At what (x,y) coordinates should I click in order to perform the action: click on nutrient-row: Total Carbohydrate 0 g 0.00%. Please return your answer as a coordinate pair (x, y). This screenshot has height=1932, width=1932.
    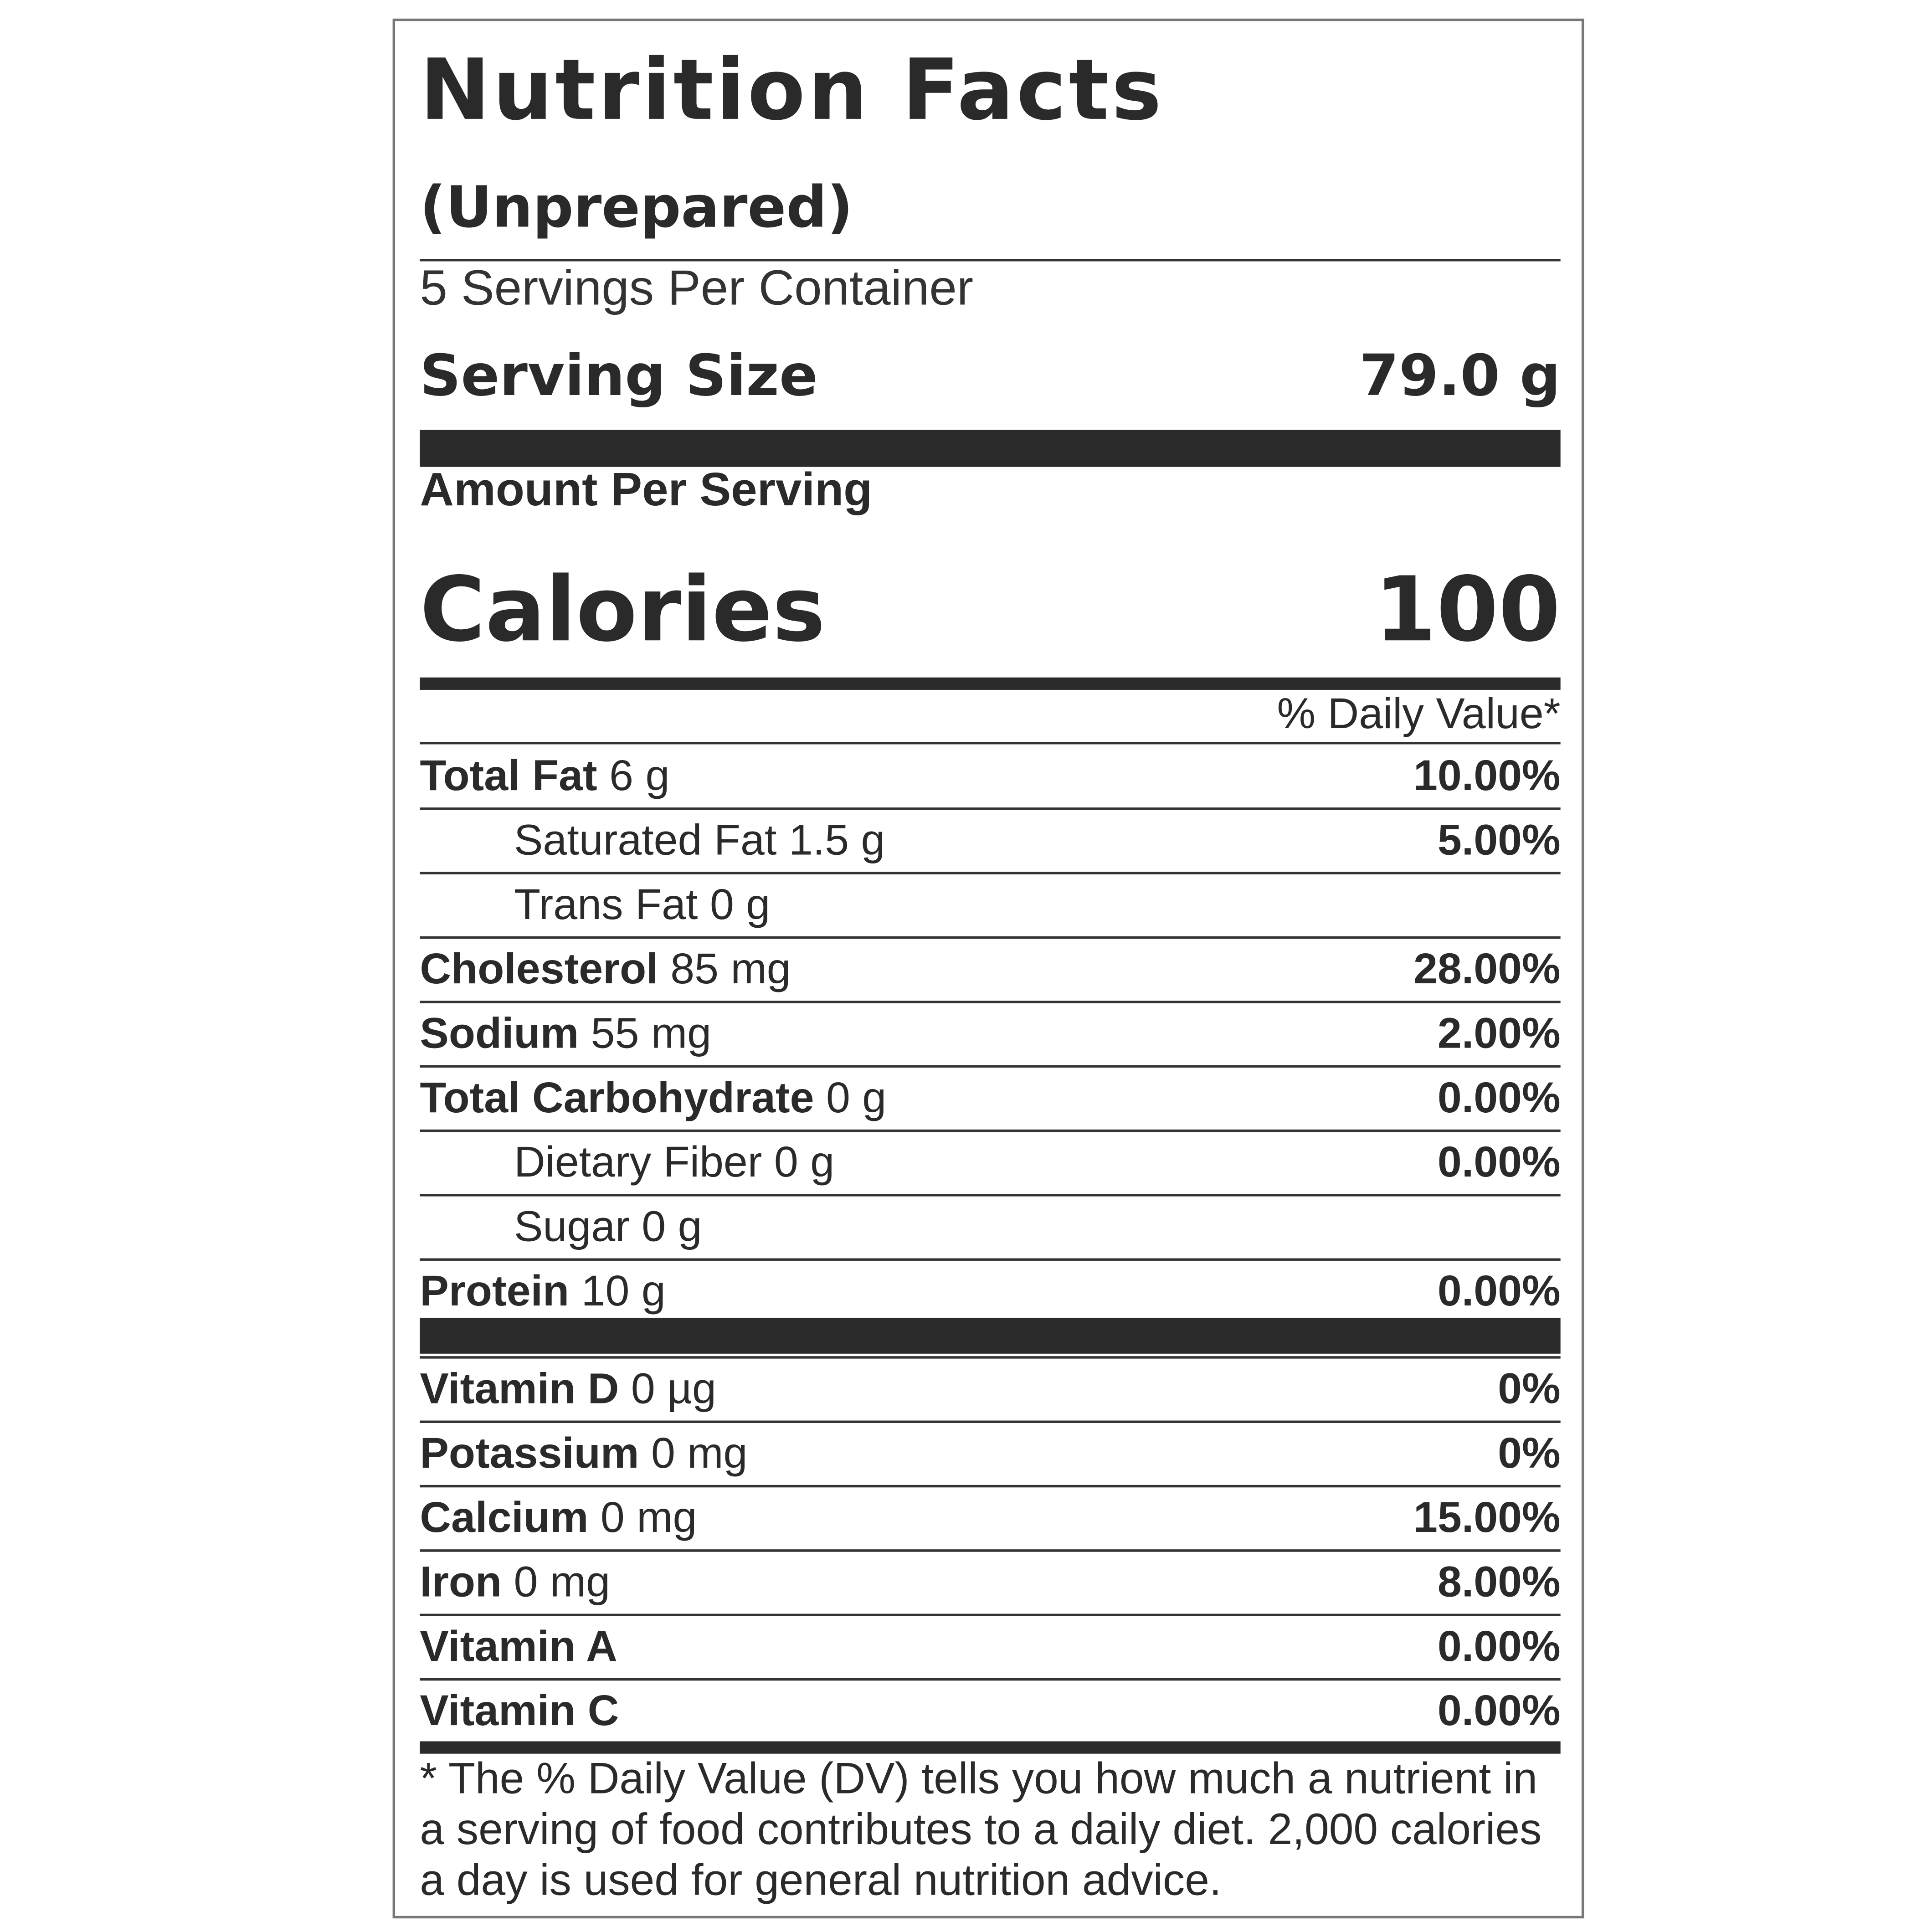
    Looking at the image, I should click on (990, 1097).